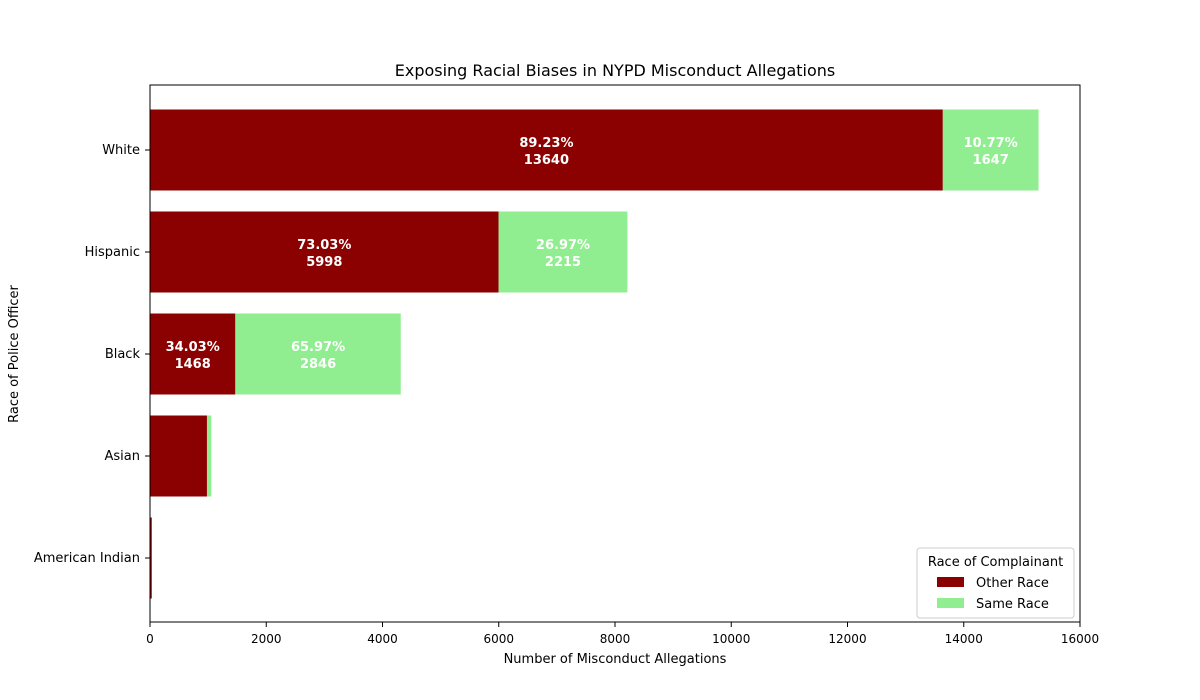 Image resolution: width=1200 pixels, height=700 pixels. I want to click on y-axis-label: Race of Police Officer, so click(14, 353).